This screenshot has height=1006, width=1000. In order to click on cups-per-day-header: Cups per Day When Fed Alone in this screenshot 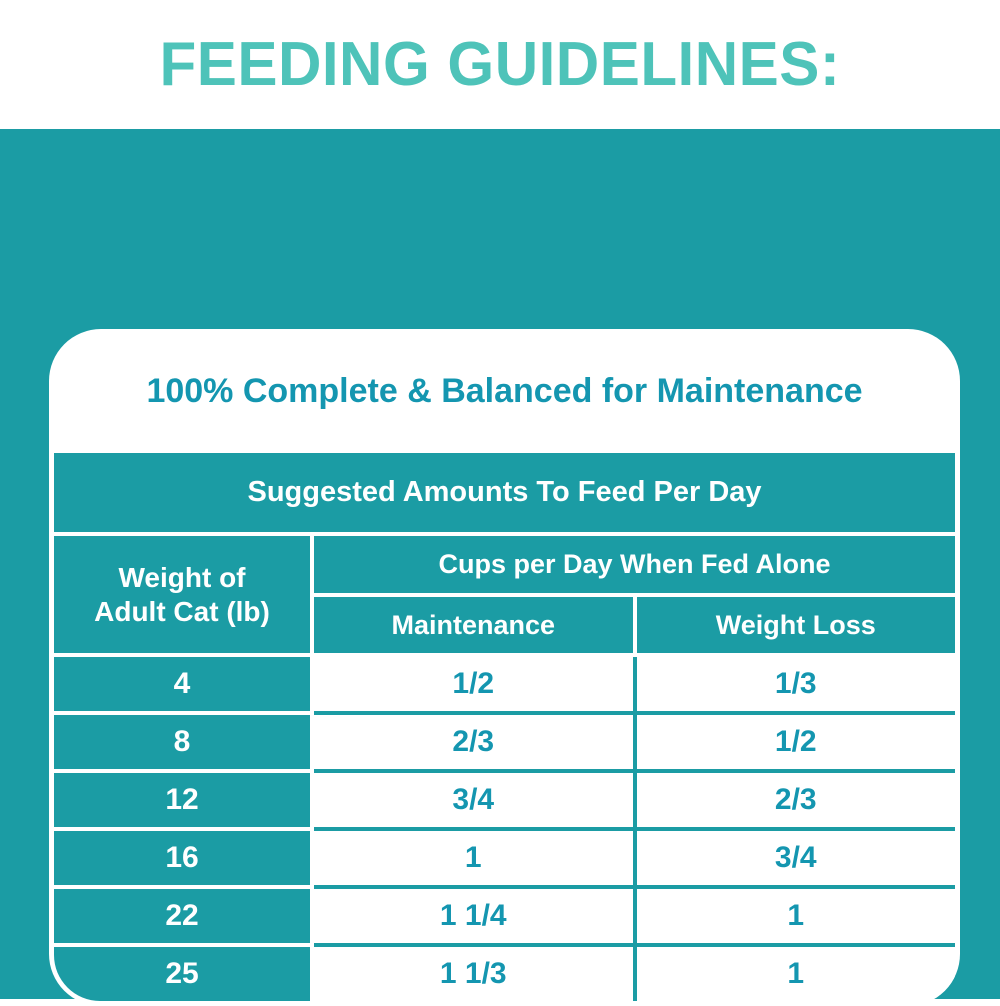, I will do `click(634, 564)`.